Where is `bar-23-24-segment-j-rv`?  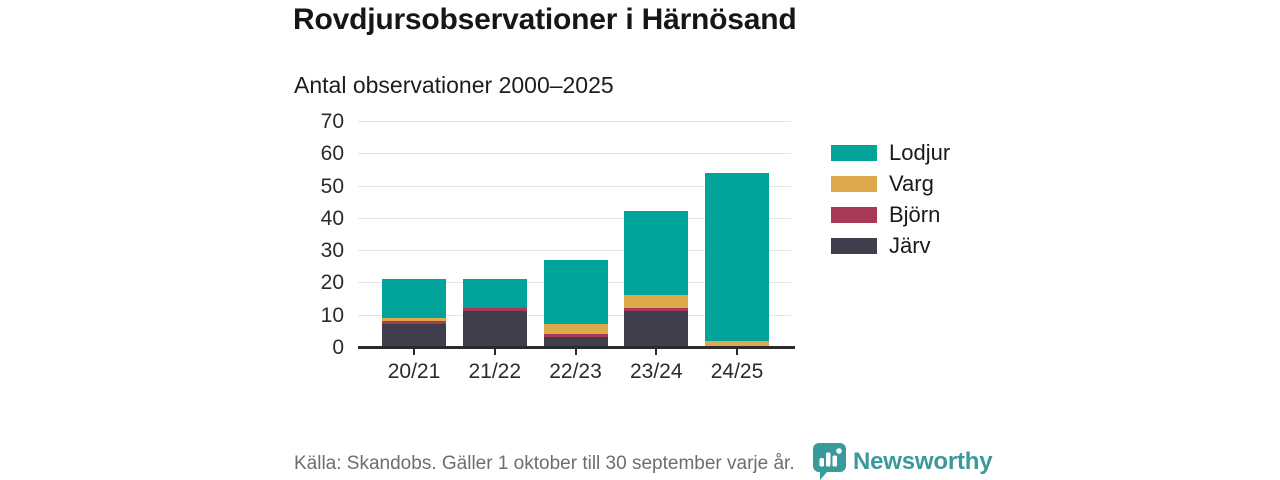 bar-23-24-segment-j-rv is located at coordinates (656, 329).